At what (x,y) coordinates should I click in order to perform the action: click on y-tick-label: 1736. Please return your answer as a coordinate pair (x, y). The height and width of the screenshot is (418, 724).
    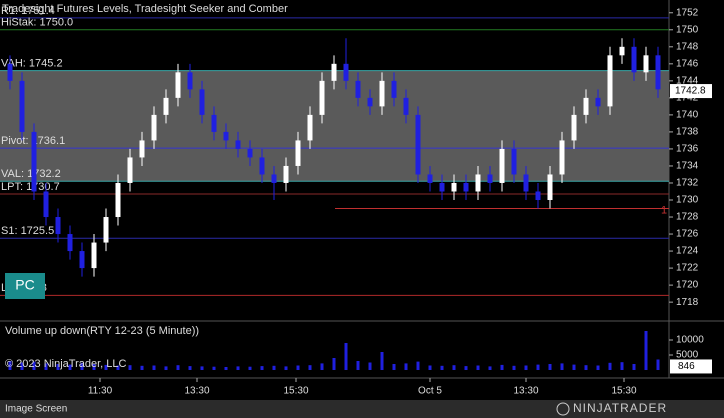
    Looking at the image, I should click on (687, 149).